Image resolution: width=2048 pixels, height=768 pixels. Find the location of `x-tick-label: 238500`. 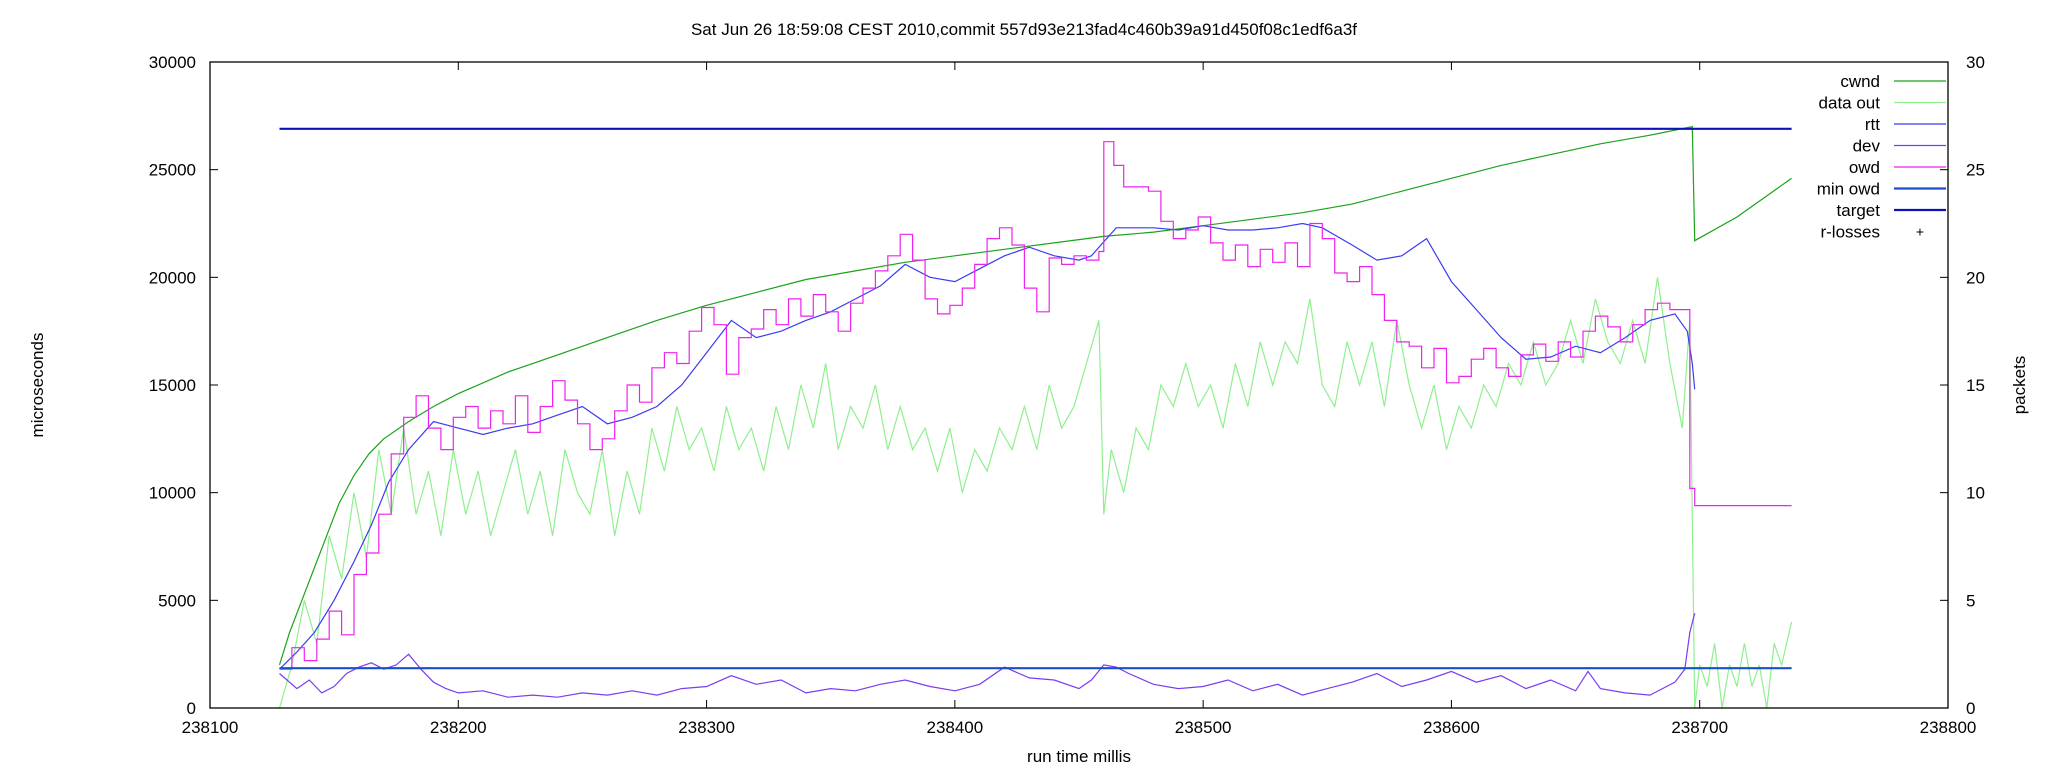

x-tick-label: 238500 is located at coordinates (1203, 727).